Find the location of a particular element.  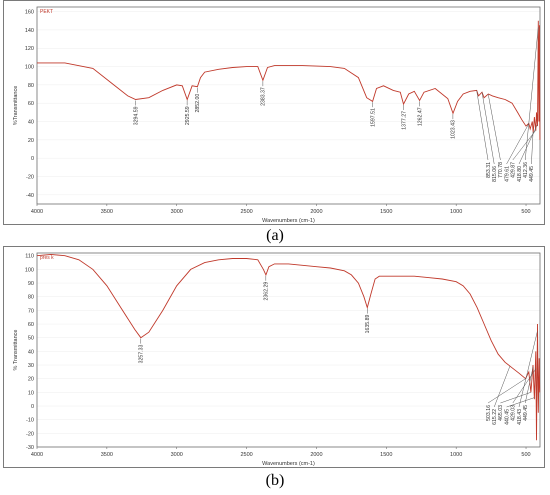

peak-label: 412.36 is located at coordinates (526, 170).